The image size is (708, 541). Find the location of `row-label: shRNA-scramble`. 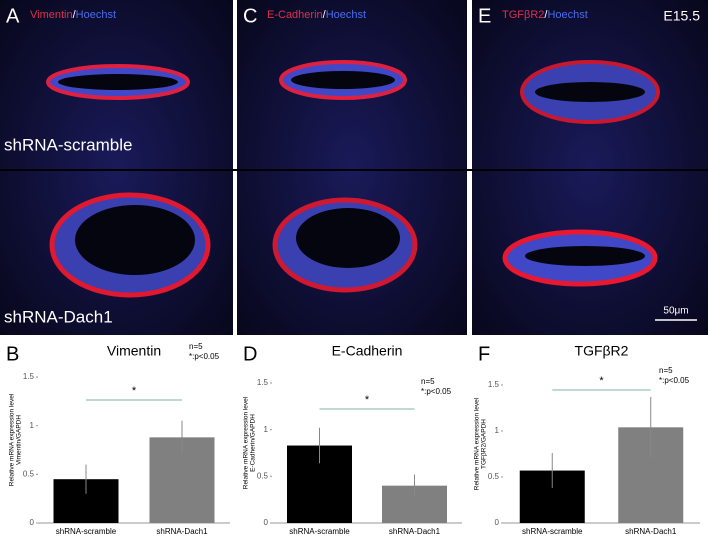

row-label: shRNA-scramble is located at coordinates (68, 144).